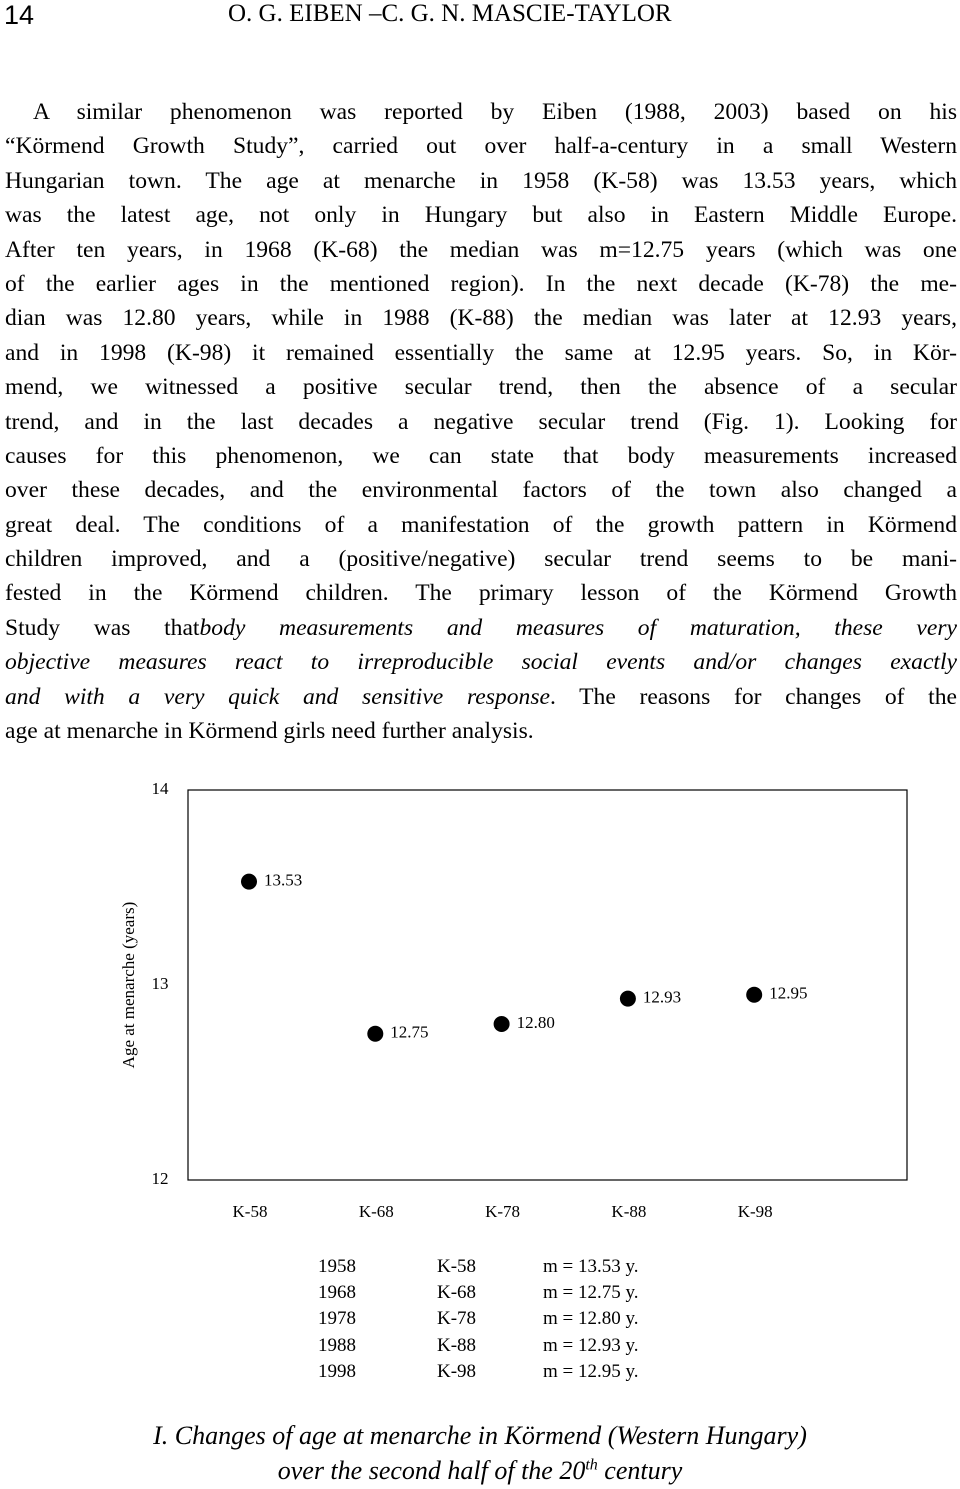 This screenshot has height=1489, width=960. What do you see at coordinates (337, 1319) in the screenshot?
I see `table-cell: 1978` at bounding box center [337, 1319].